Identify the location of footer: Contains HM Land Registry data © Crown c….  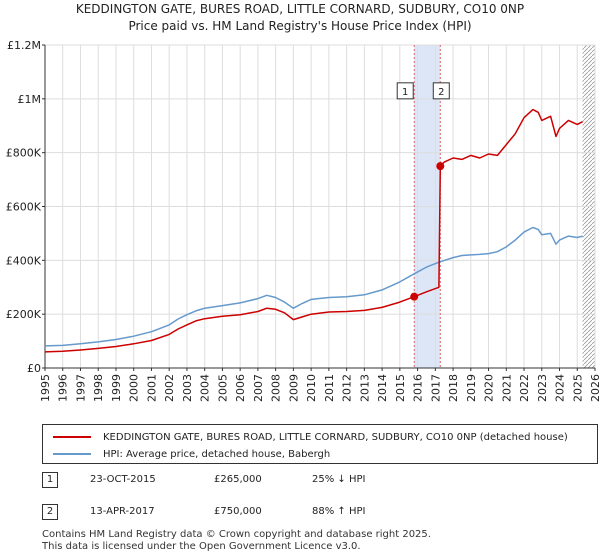
(236, 541).